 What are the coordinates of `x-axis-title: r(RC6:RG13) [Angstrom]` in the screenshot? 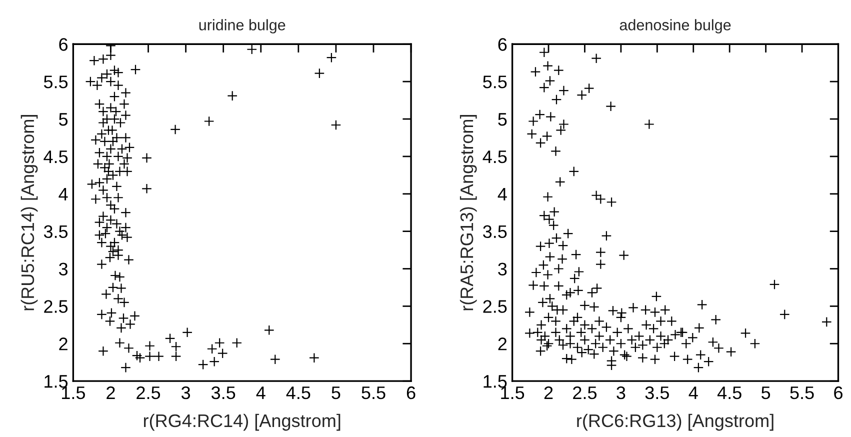 It's located at (675, 422).